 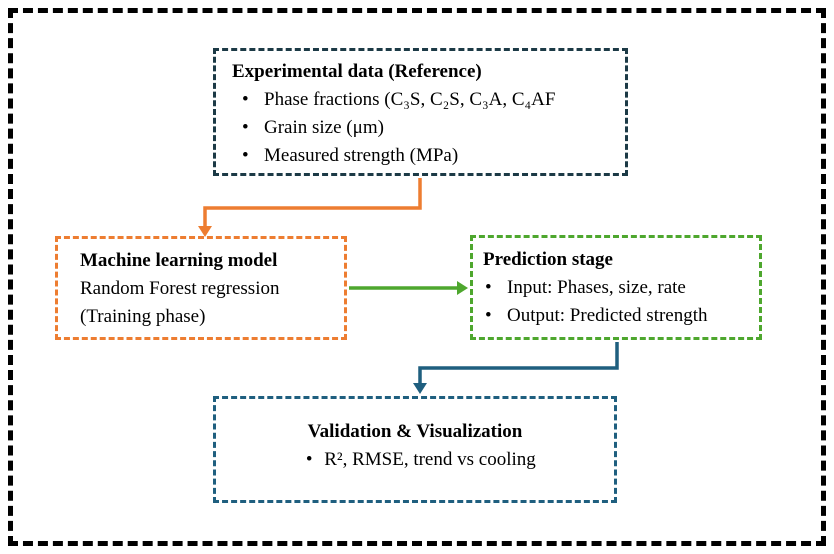 I want to click on prediction-bullet-input: • Input: Phases, size, rate, so click(x=619, y=288).